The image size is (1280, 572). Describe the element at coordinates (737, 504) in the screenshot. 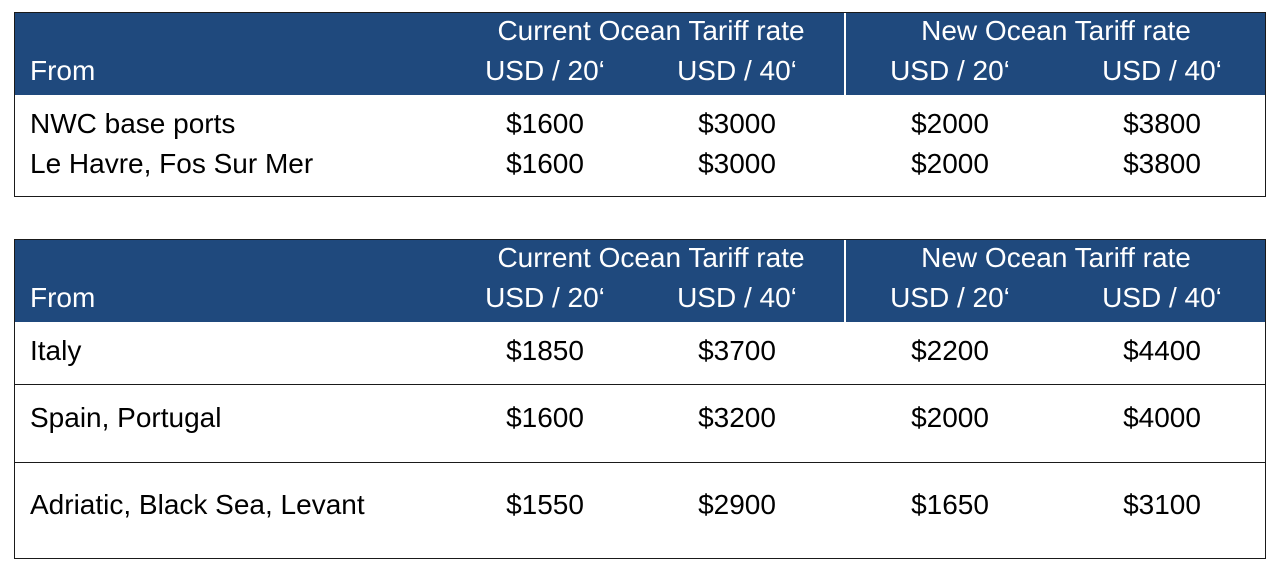

I see `rate-cell: $2900` at that location.